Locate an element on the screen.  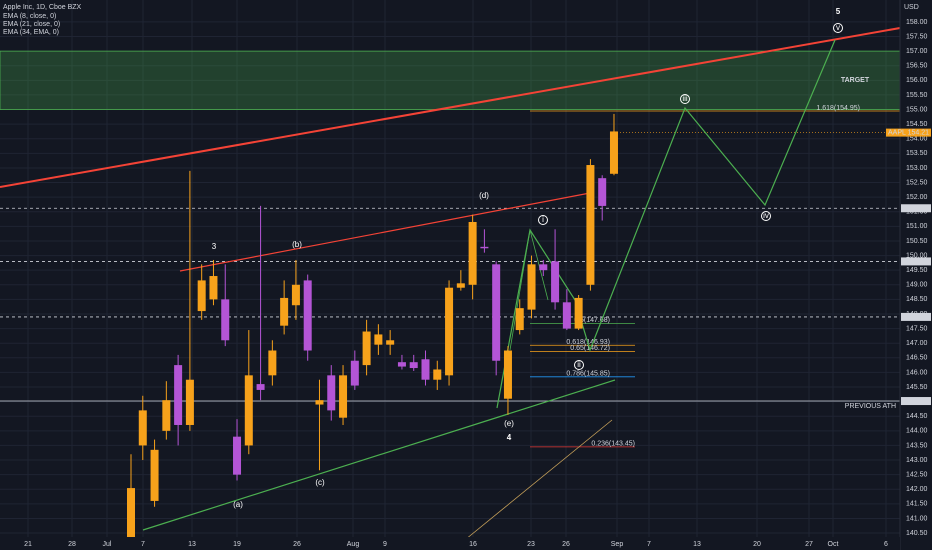
y-tick-label: 149.00 is located at coordinates (917, 285).